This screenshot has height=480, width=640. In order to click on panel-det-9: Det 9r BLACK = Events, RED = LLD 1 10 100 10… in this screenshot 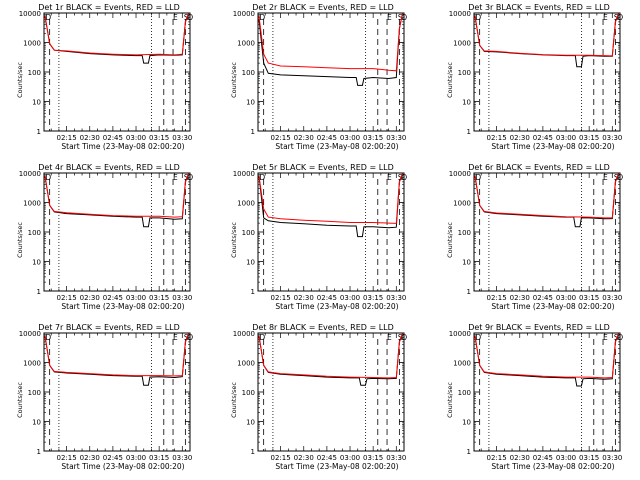, I will do `click(534, 397)`.